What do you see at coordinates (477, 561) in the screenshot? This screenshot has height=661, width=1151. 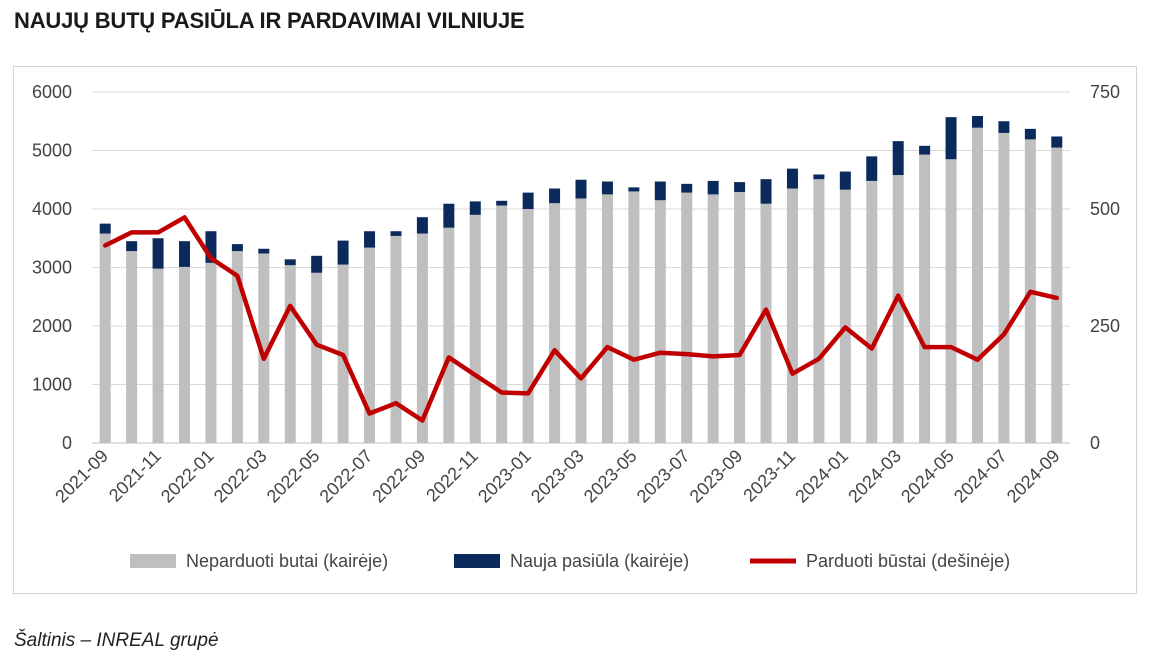 I see `legend-swatch-new-supply` at bounding box center [477, 561].